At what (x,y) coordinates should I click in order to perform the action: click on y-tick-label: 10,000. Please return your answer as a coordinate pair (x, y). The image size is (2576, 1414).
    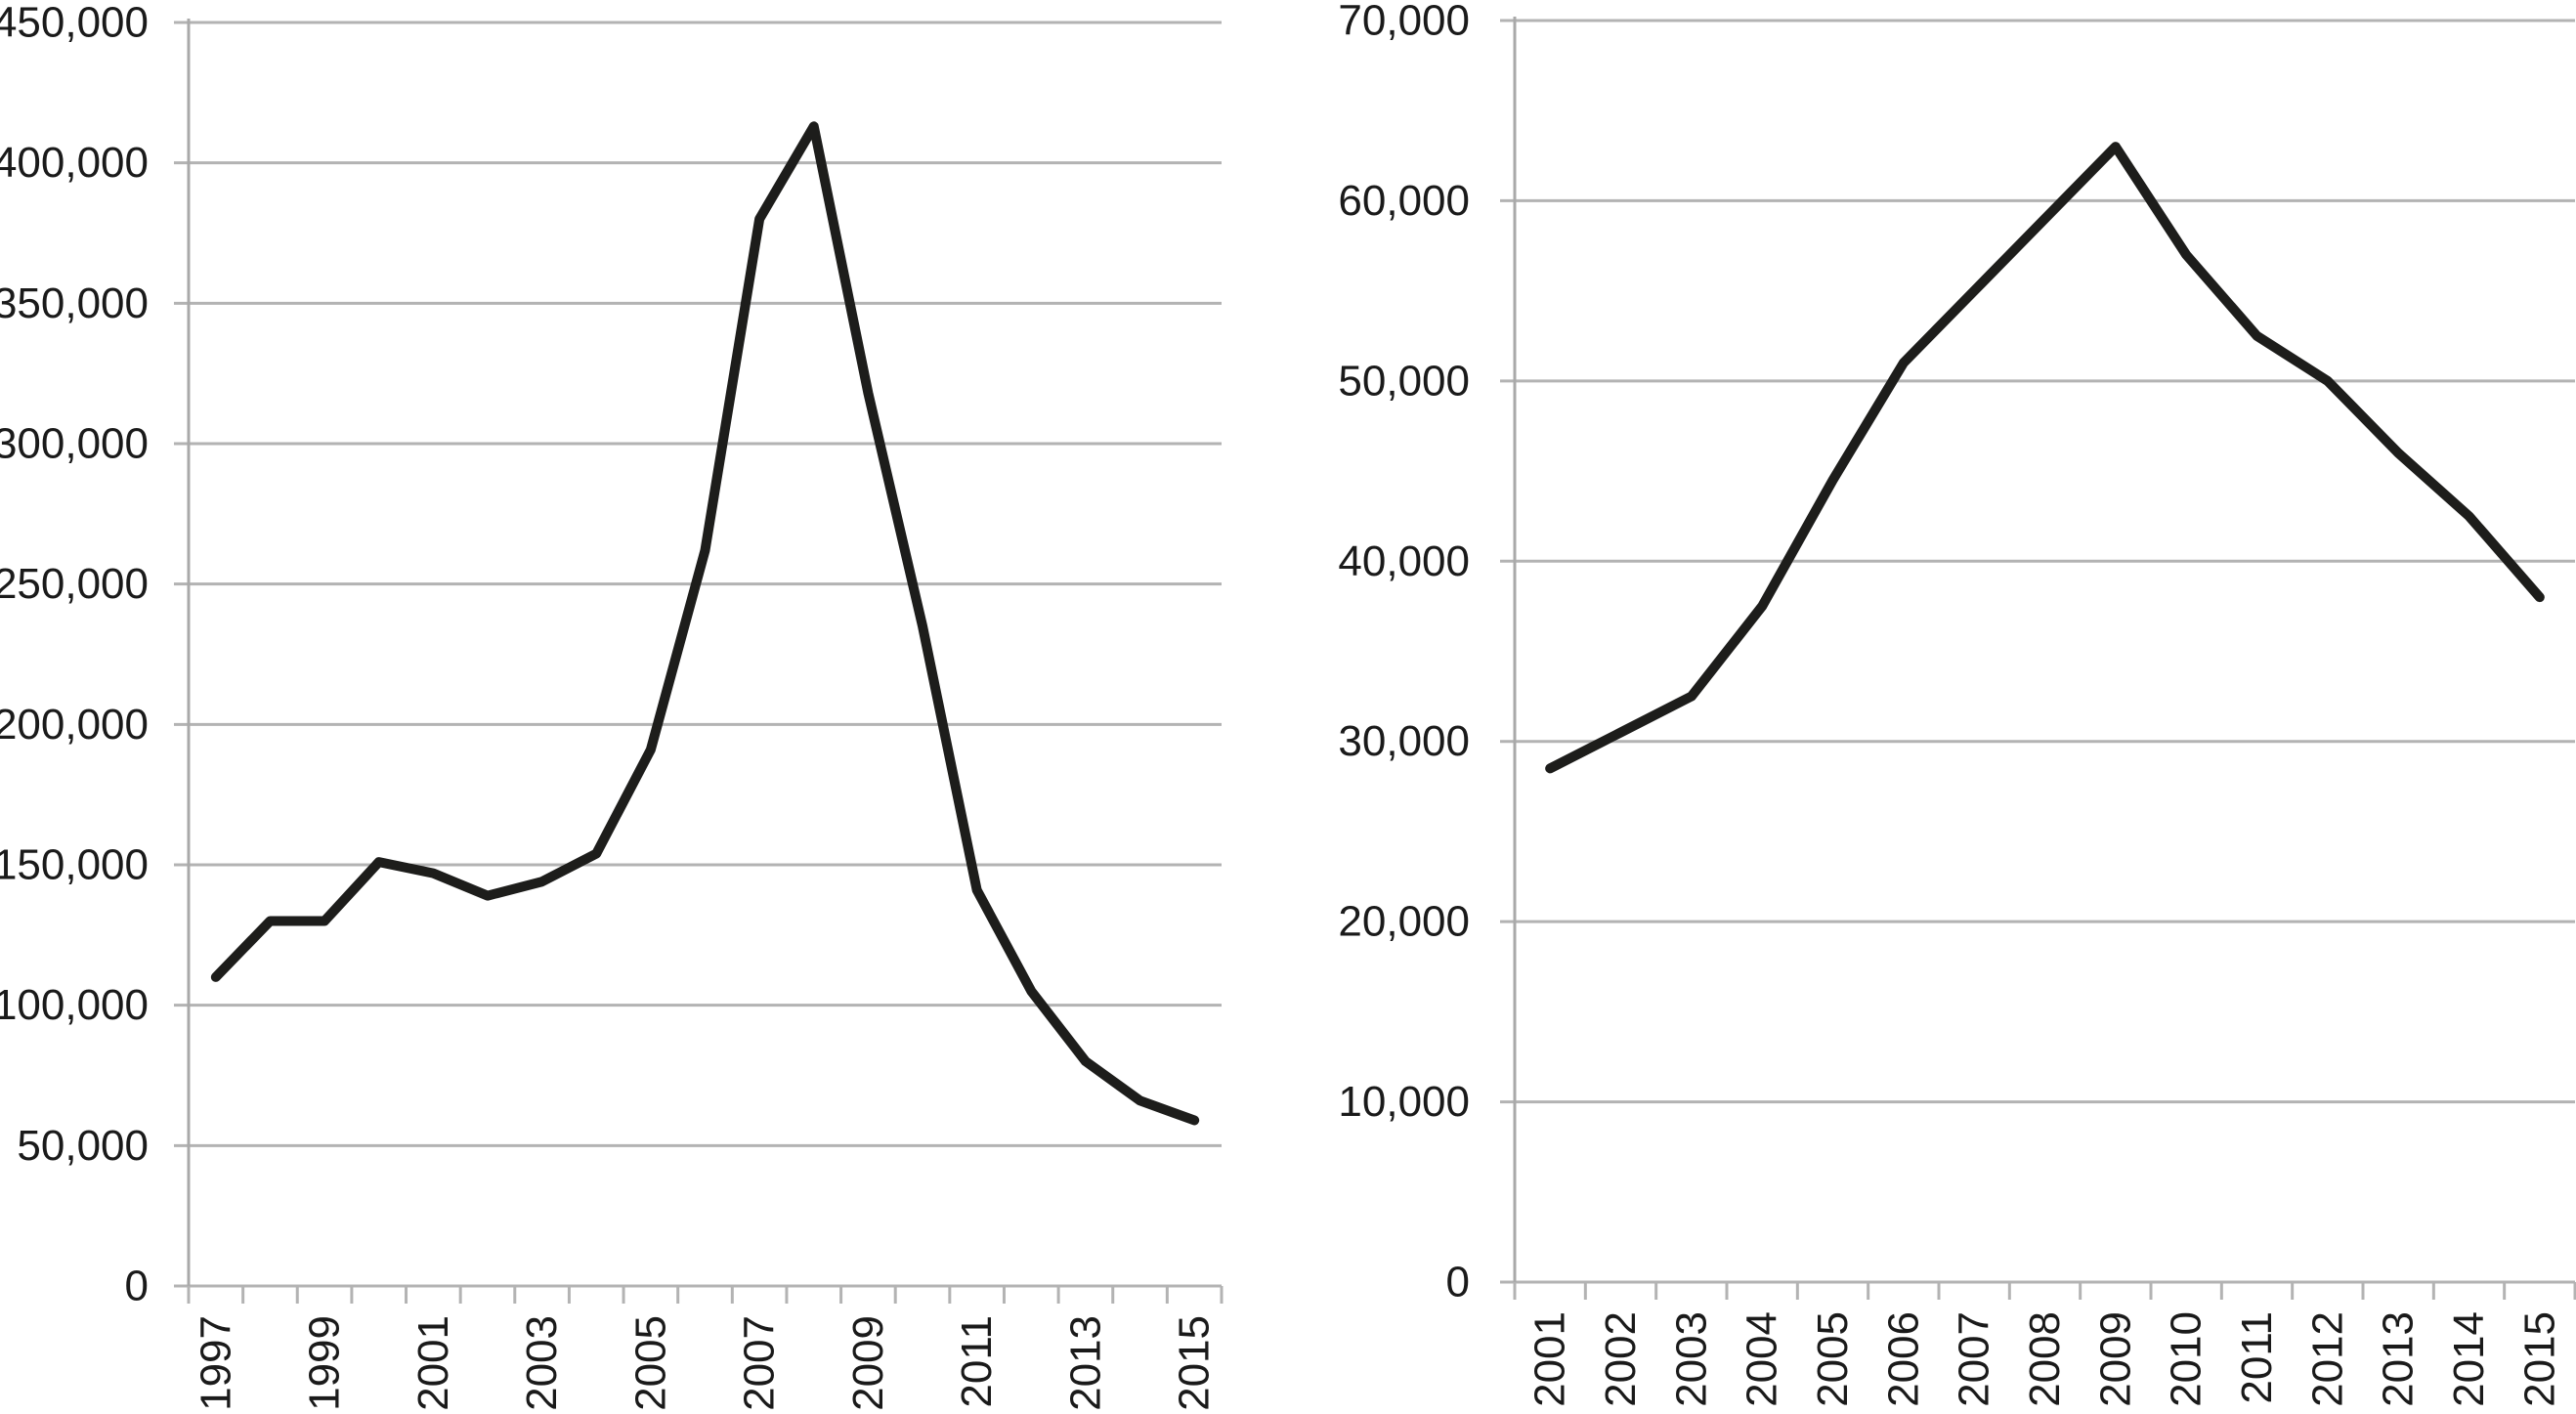
    Looking at the image, I should click on (1404, 1102).